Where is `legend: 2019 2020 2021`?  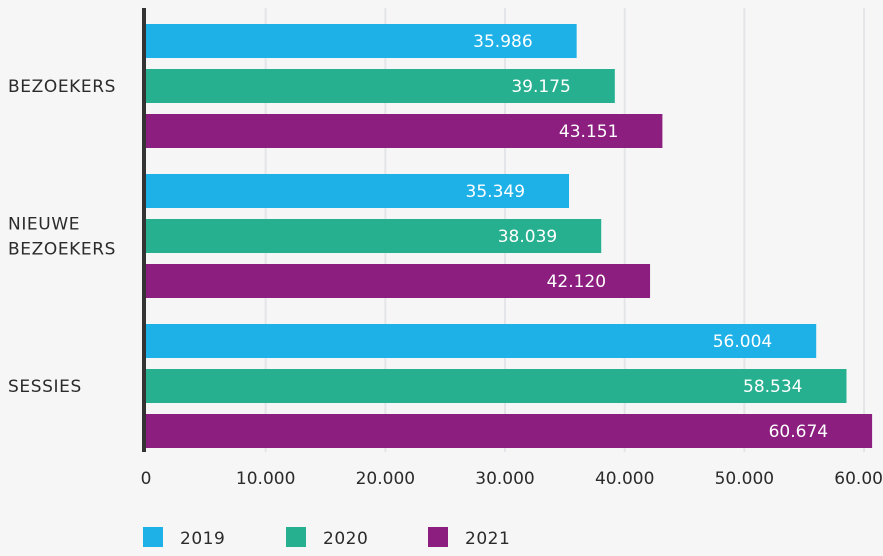
legend: 2019 2020 2021 is located at coordinates (326, 538).